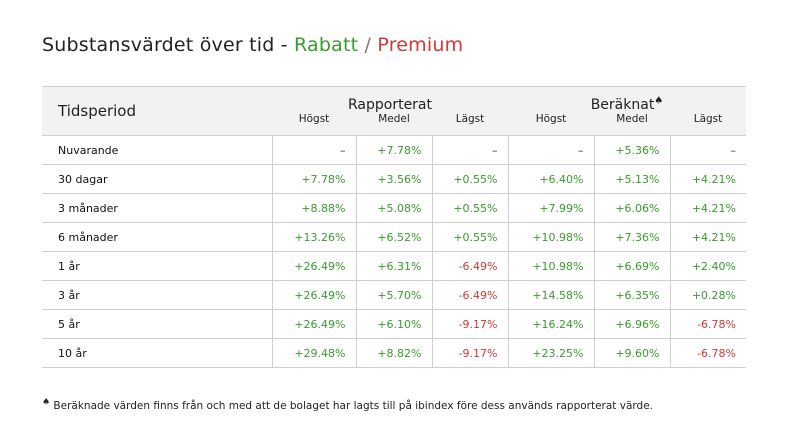 The width and height of the screenshot is (798, 437). What do you see at coordinates (313, 353) in the screenshot?
I see `table-cell: +29.48%` at bounding box center [313, 353].